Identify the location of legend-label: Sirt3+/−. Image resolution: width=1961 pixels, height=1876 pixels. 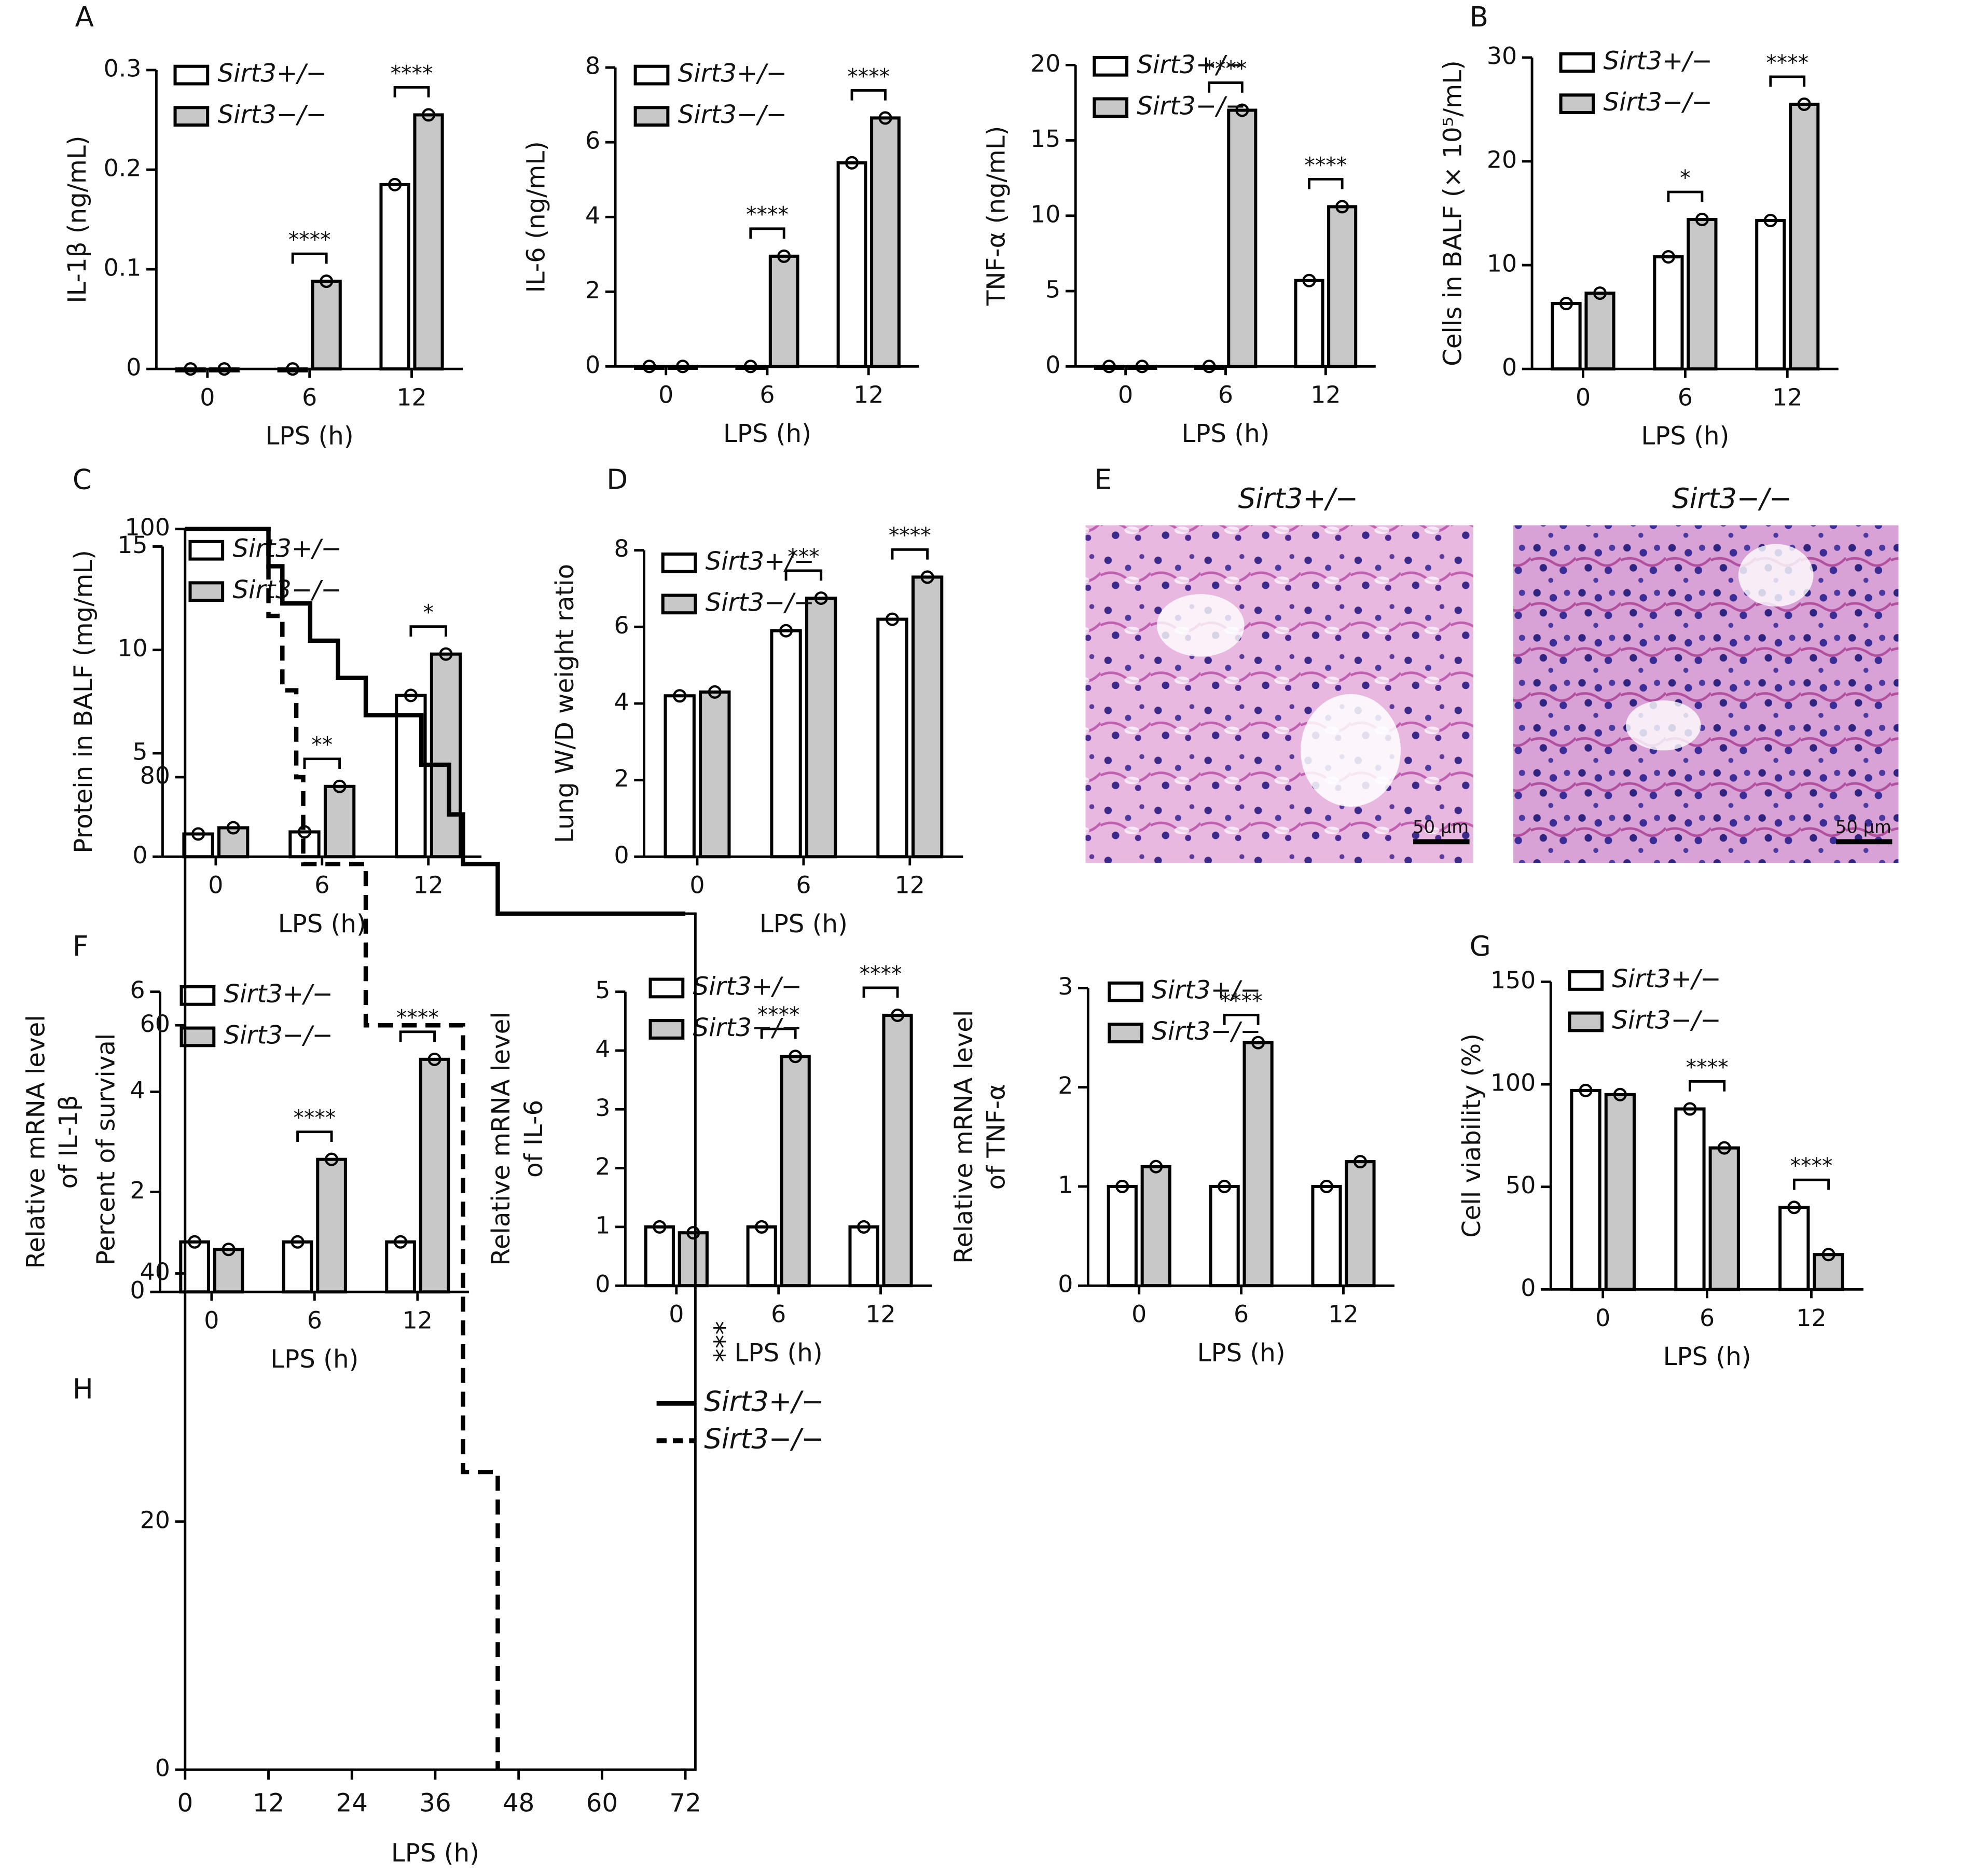
(271, 73).